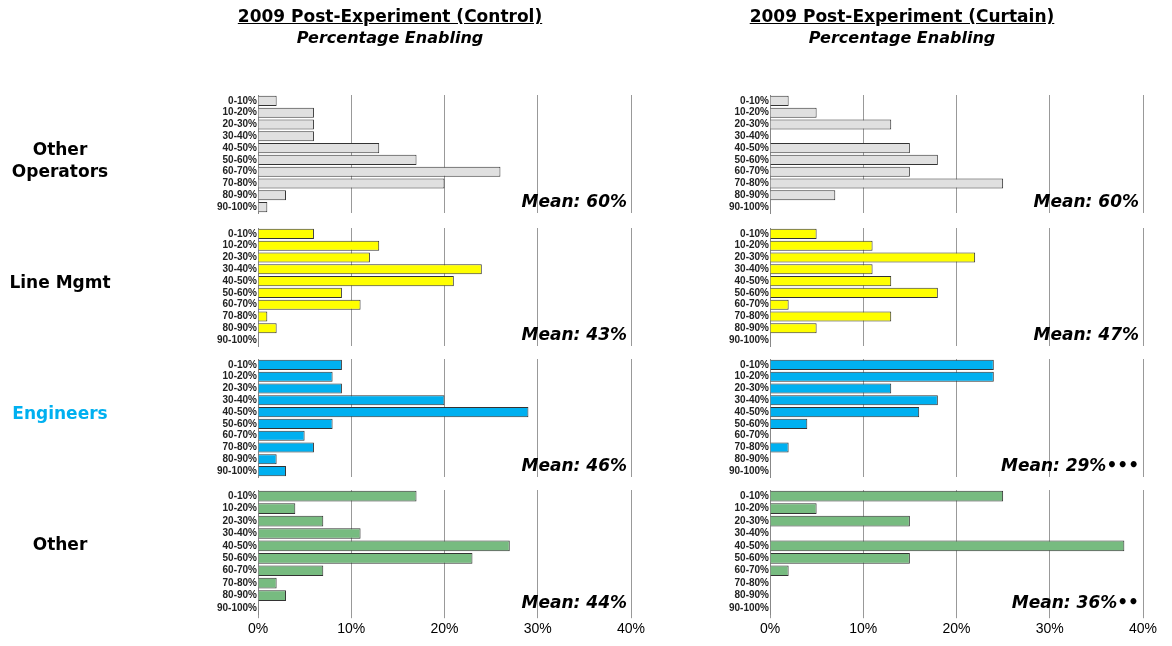 This screenshot has width=1172, height=646. Describe the element at coordinates (60, 160) in the screenshot. I see `y-axis-title: Other Operators` at that location.